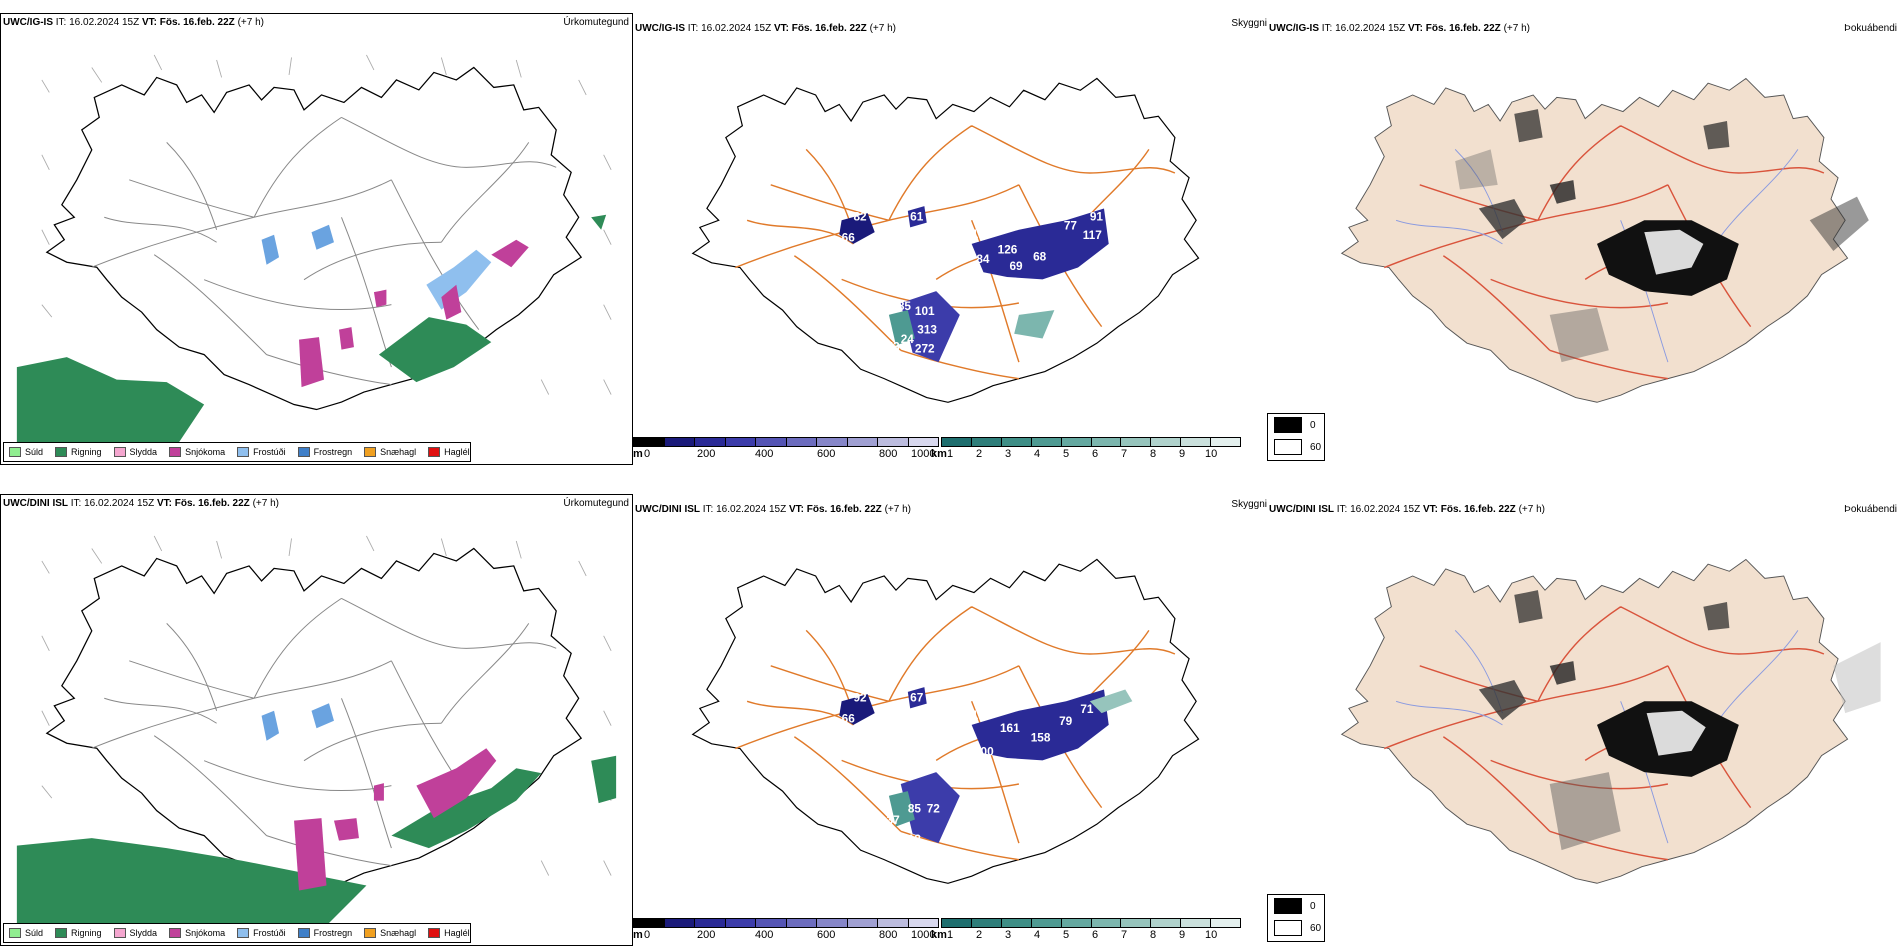 This screenshot has width=1900, height=950. Describe the element at coordinates (1087, 709) in the screenshot. I see `vis-label-7: 71` at that location.